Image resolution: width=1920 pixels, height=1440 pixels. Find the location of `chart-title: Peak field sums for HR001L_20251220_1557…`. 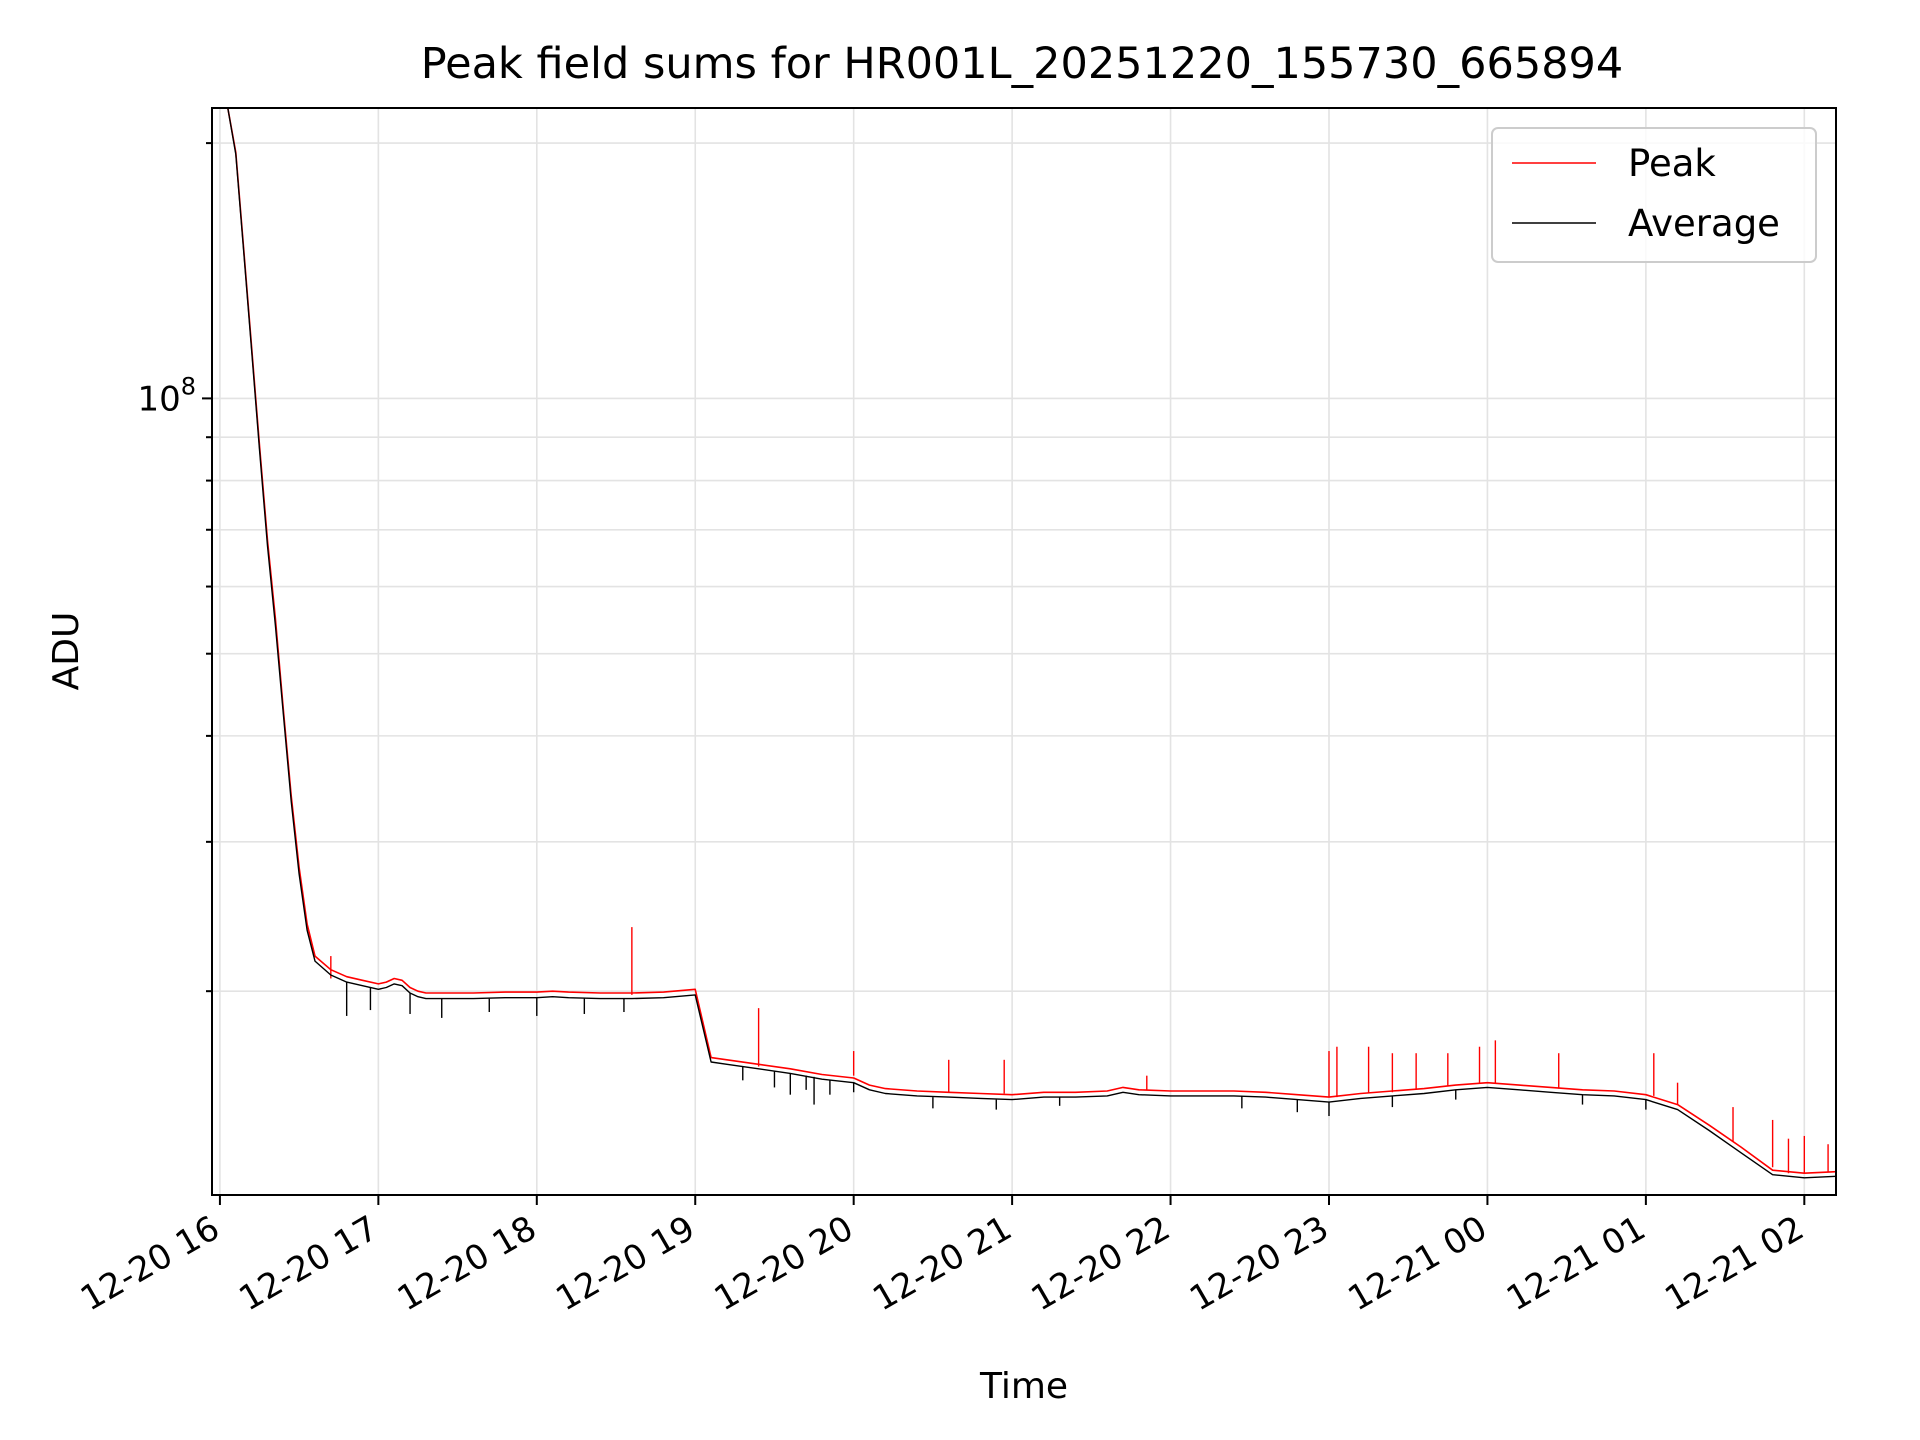

chart-title: Peak field sums for HR001L_20251220_1557… is located at coordinates (1022, 64).